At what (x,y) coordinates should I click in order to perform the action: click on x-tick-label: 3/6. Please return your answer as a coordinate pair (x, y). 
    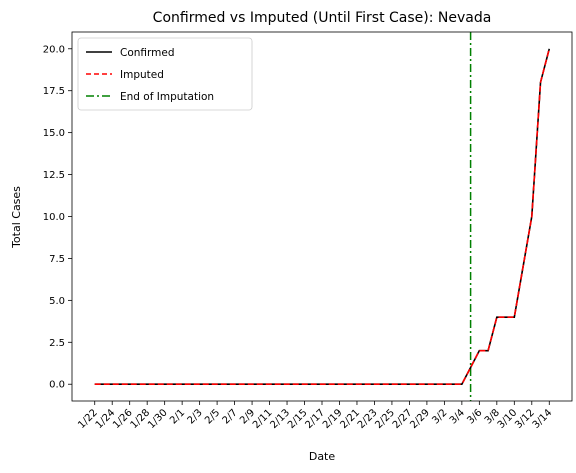
    Looking at the image, I should click on (474, 416).